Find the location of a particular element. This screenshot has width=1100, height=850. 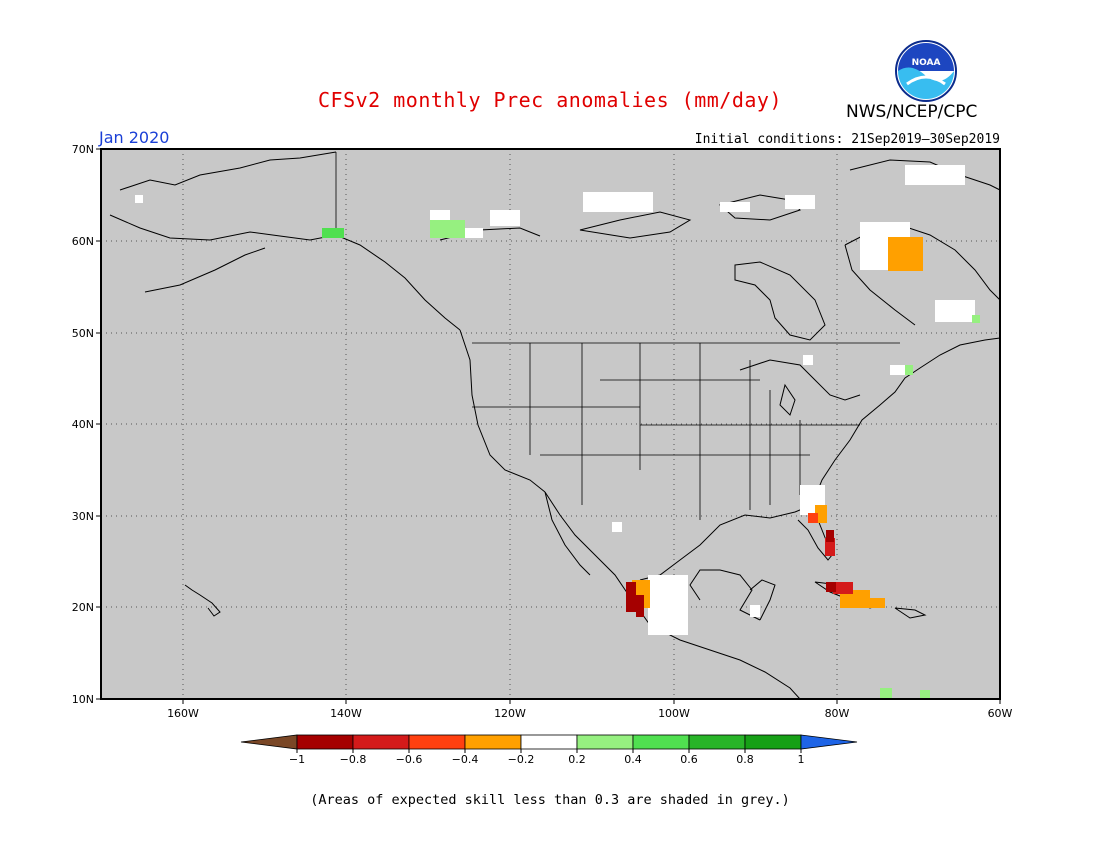

colorbar-label: −0.2 is located at coordinates (521, 759).